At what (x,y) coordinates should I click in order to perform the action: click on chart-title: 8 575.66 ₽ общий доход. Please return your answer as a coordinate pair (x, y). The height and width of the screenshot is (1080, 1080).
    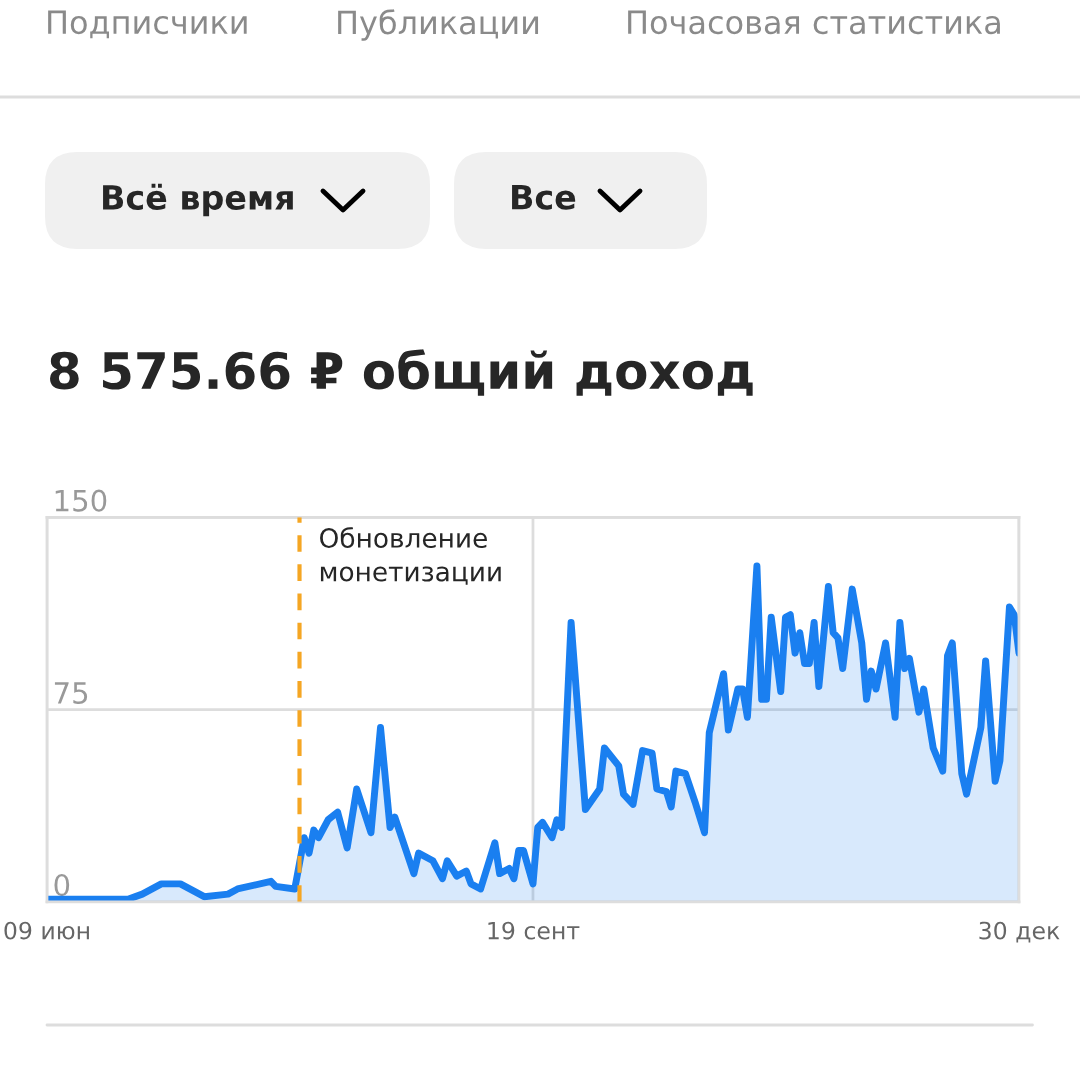
    Looking at the image, I should click on (401, 372).